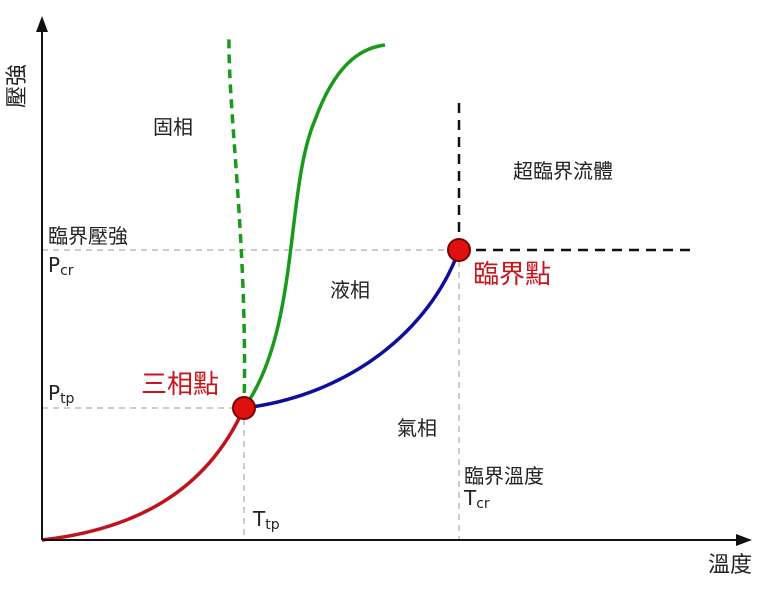 The width and height of the screenshot is (768, 592). Describe the element at coordinates (17, 86) in the screenshot. I see `y-axis-label: 壓強` at that location.